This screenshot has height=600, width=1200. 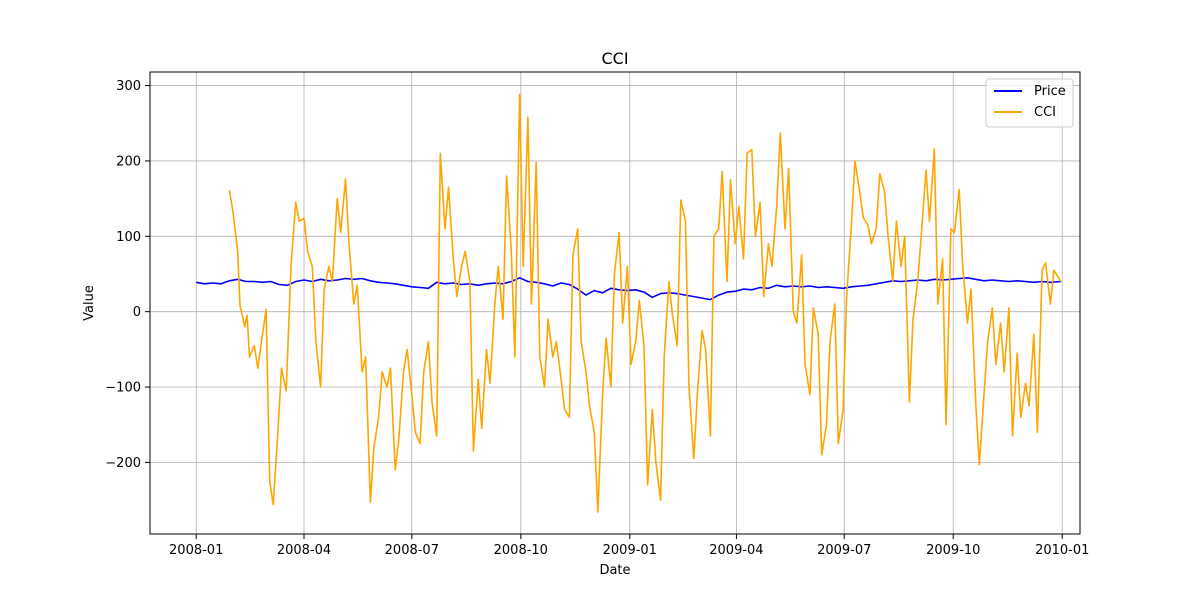 I want to click on y-tick-label: −200, so click(x=123, y=463).